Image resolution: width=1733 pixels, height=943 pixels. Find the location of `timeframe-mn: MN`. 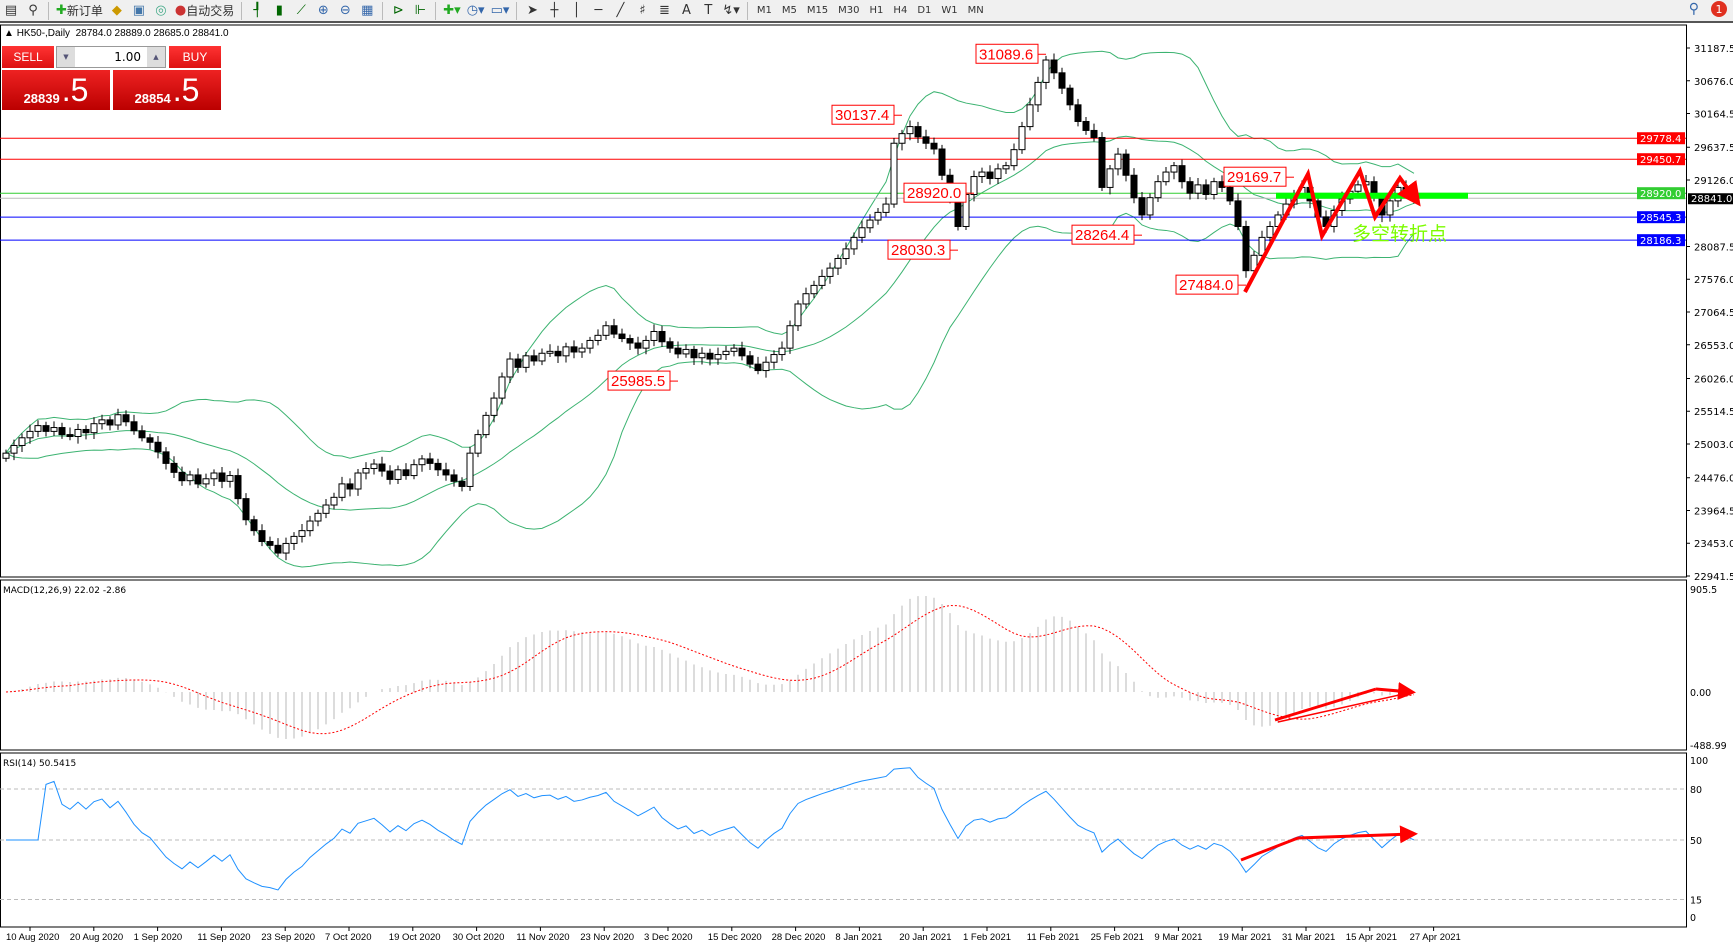

timeframe-mn: MN is located at coordinates (975, 10).